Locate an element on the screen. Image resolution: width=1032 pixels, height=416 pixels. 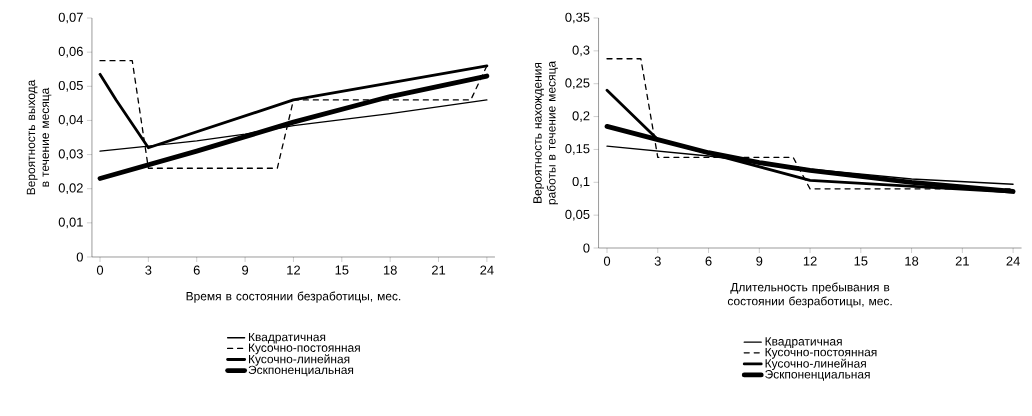
y-axis-title: Вероятность выхода в течение месяца is located at coordinates (39, 137).